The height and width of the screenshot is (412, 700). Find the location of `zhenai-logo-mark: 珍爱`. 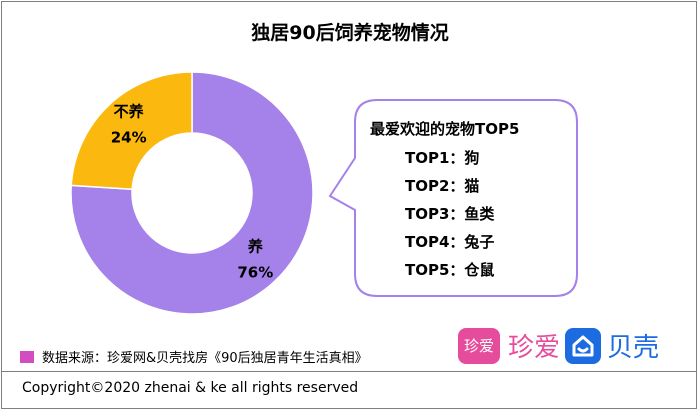

zhenai-logo-mark: 珍爱 is located at coordinates (479, 345).